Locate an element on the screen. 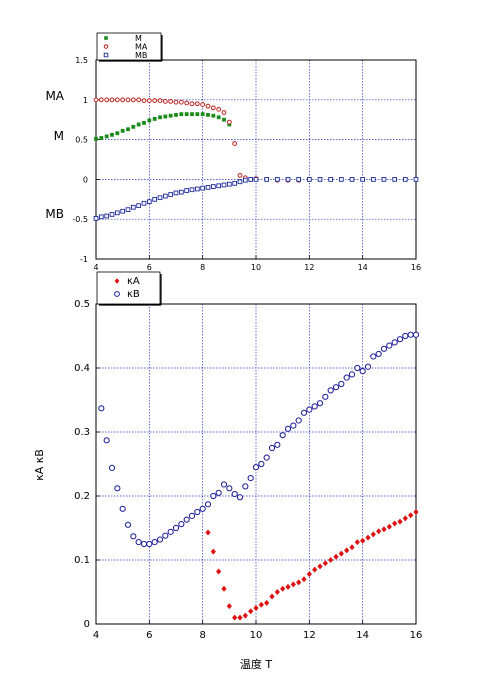 Image resolution: width=481 pixels, height=688 pixels. x-tick-label: 6 is located at coordinates (149, 635).